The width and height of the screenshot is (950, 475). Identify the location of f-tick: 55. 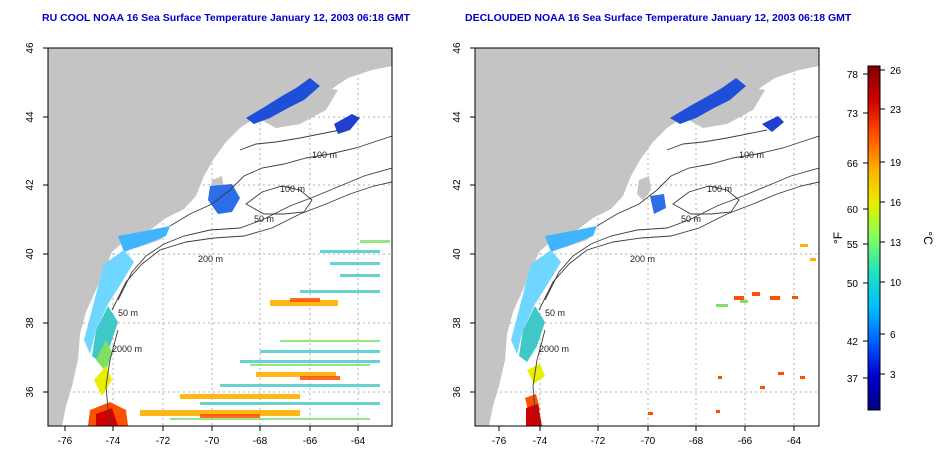
(853, 245).